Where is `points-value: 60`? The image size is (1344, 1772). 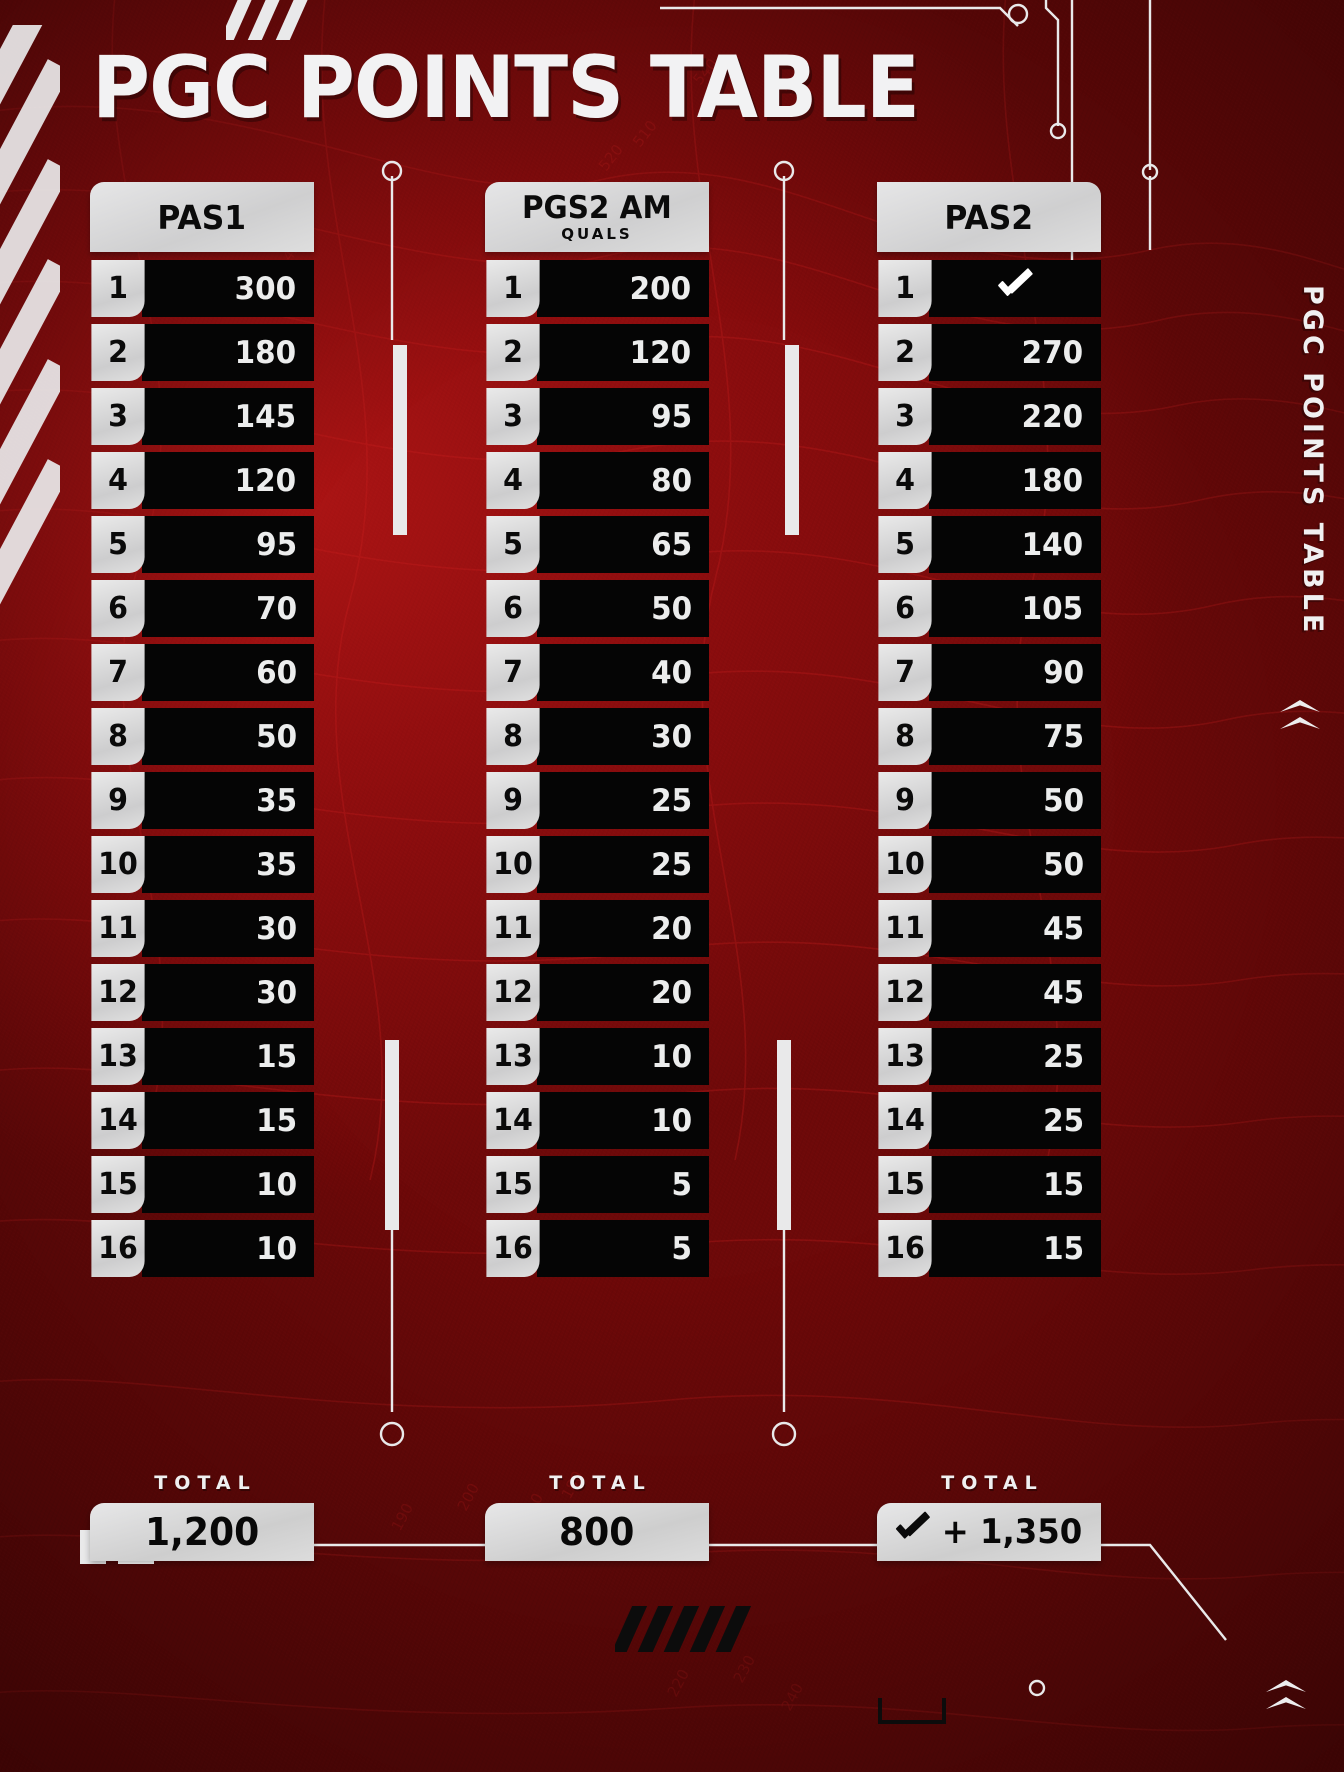 points-value: 60 is located at coordinates (228, 672).